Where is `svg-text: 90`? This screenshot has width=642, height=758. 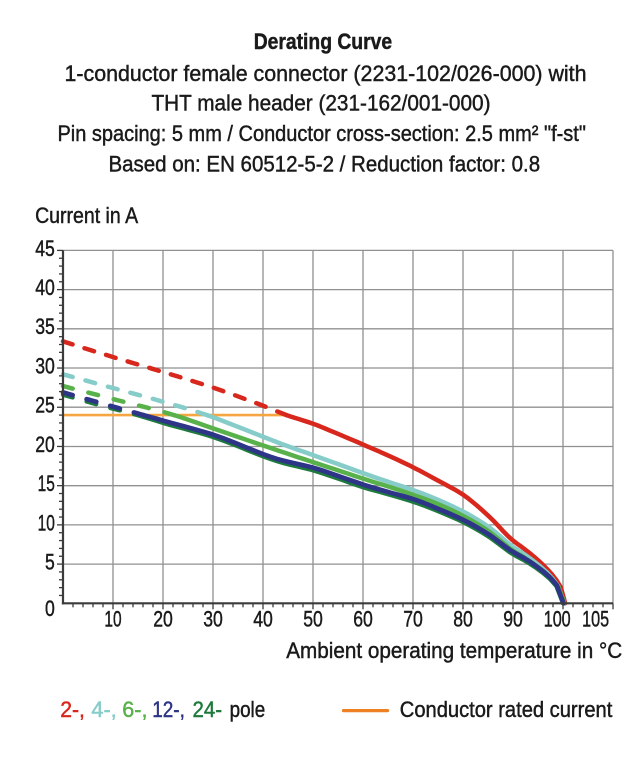
svg-text: 90 is located at coordinates (513, 618).